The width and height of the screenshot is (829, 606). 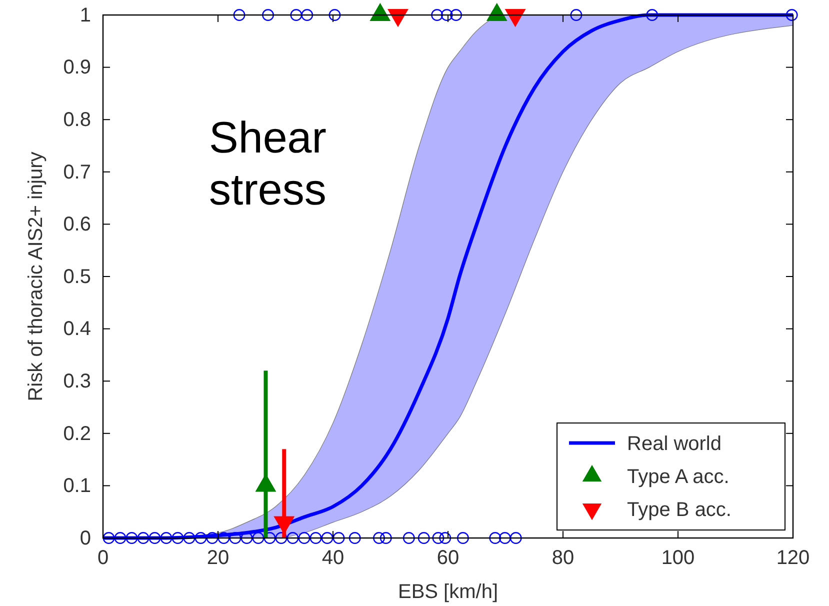 What do you see at coordinates (448, 558) in the screenshot?
I see `x-tick-label: 60` at bounding box center [448, 558].